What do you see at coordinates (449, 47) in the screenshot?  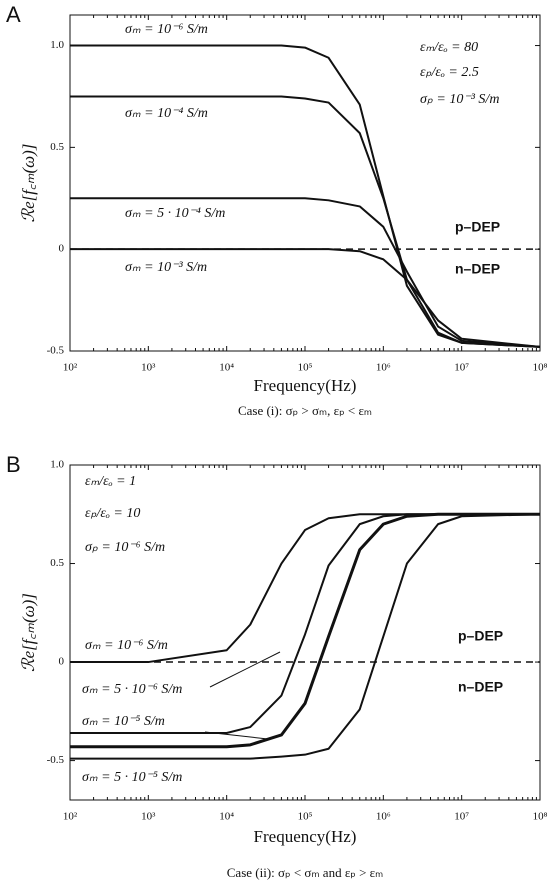 I see `annotation: εₘ/εₒ = 80` at bounding box center [449, 47].